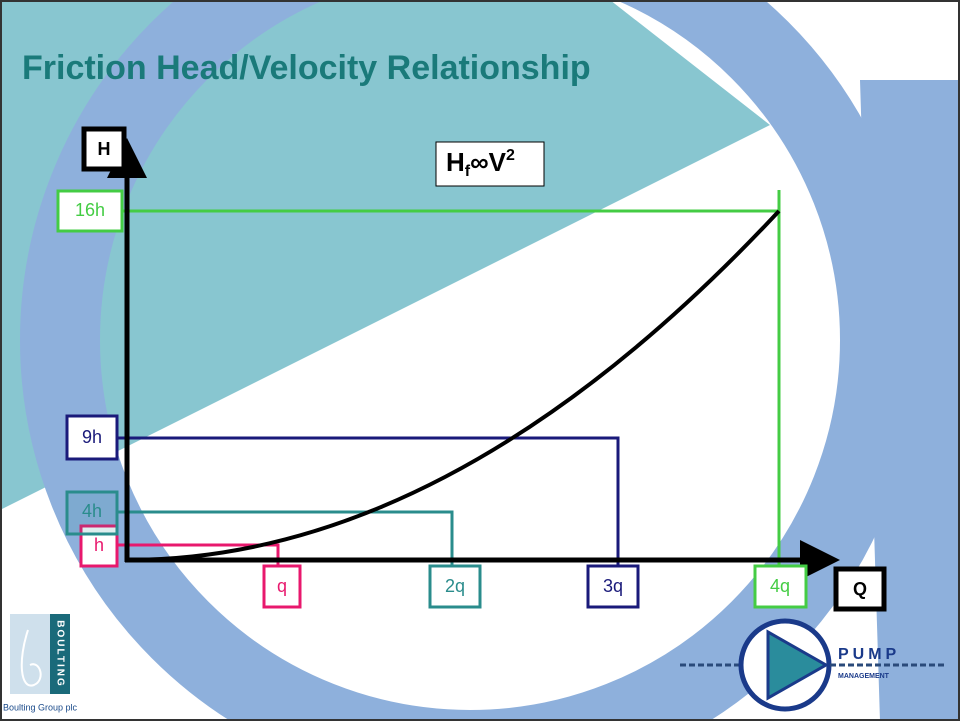 Image resolution: width=960 pixels, height=721 pixels. What do you see at coordinates (40, 707) in the screenshot?
I see `boulting-caption: Boulting Group plc` at bounding box center [40, 707].